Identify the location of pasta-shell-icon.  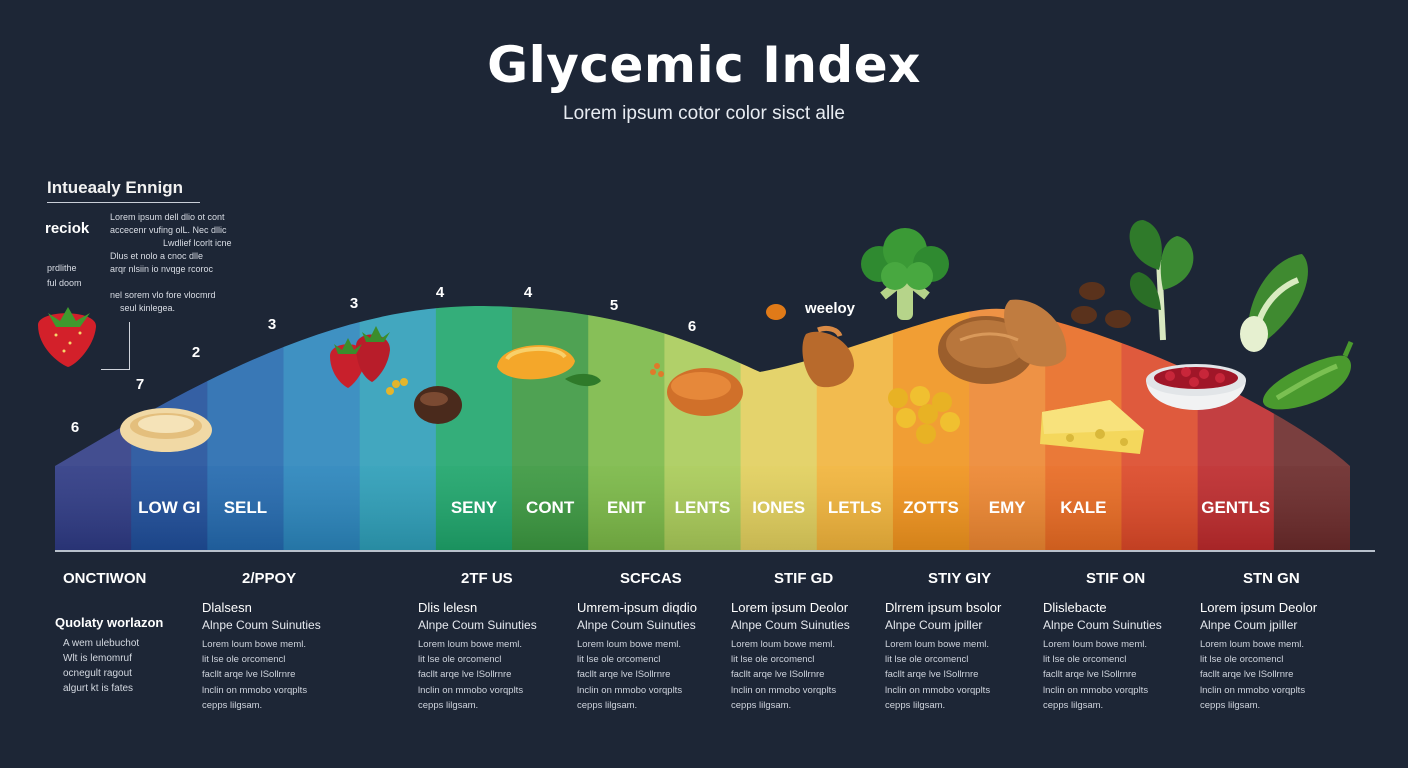
(549, 366).